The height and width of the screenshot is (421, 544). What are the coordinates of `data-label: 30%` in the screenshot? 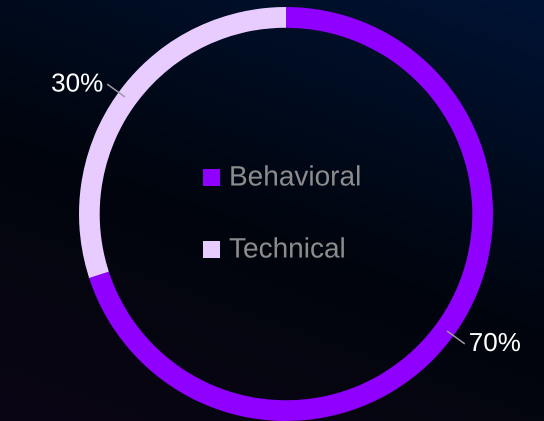 It's located at (77, 82).